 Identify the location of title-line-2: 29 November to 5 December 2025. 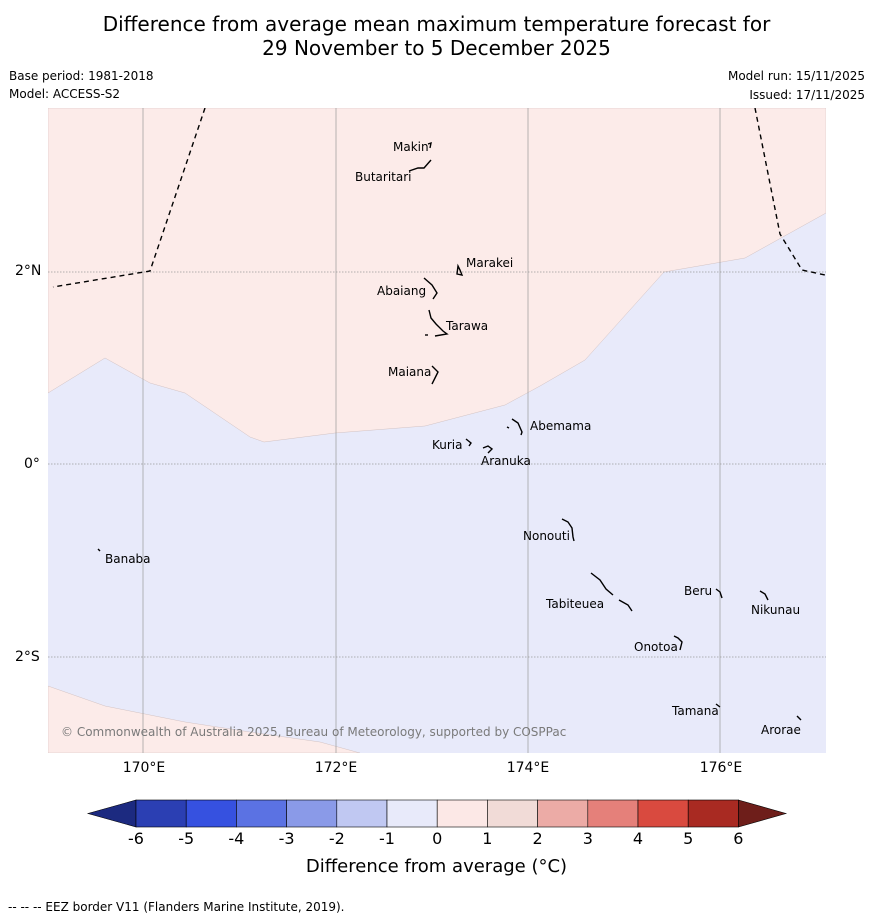
(436, 48).